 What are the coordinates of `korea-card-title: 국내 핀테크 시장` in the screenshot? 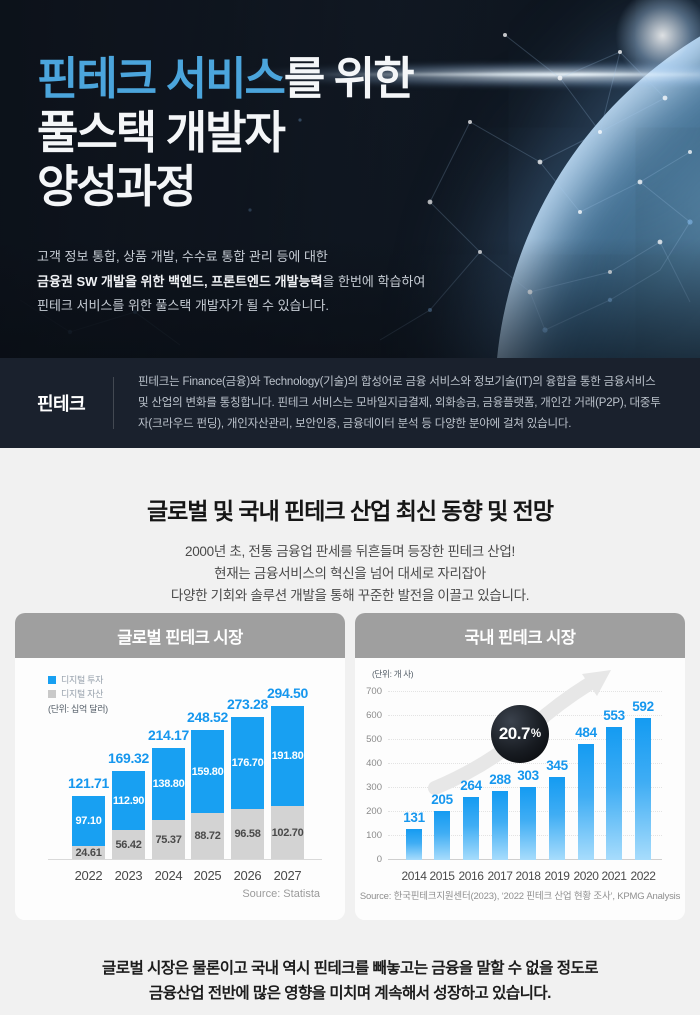 It's located at (520, 635).